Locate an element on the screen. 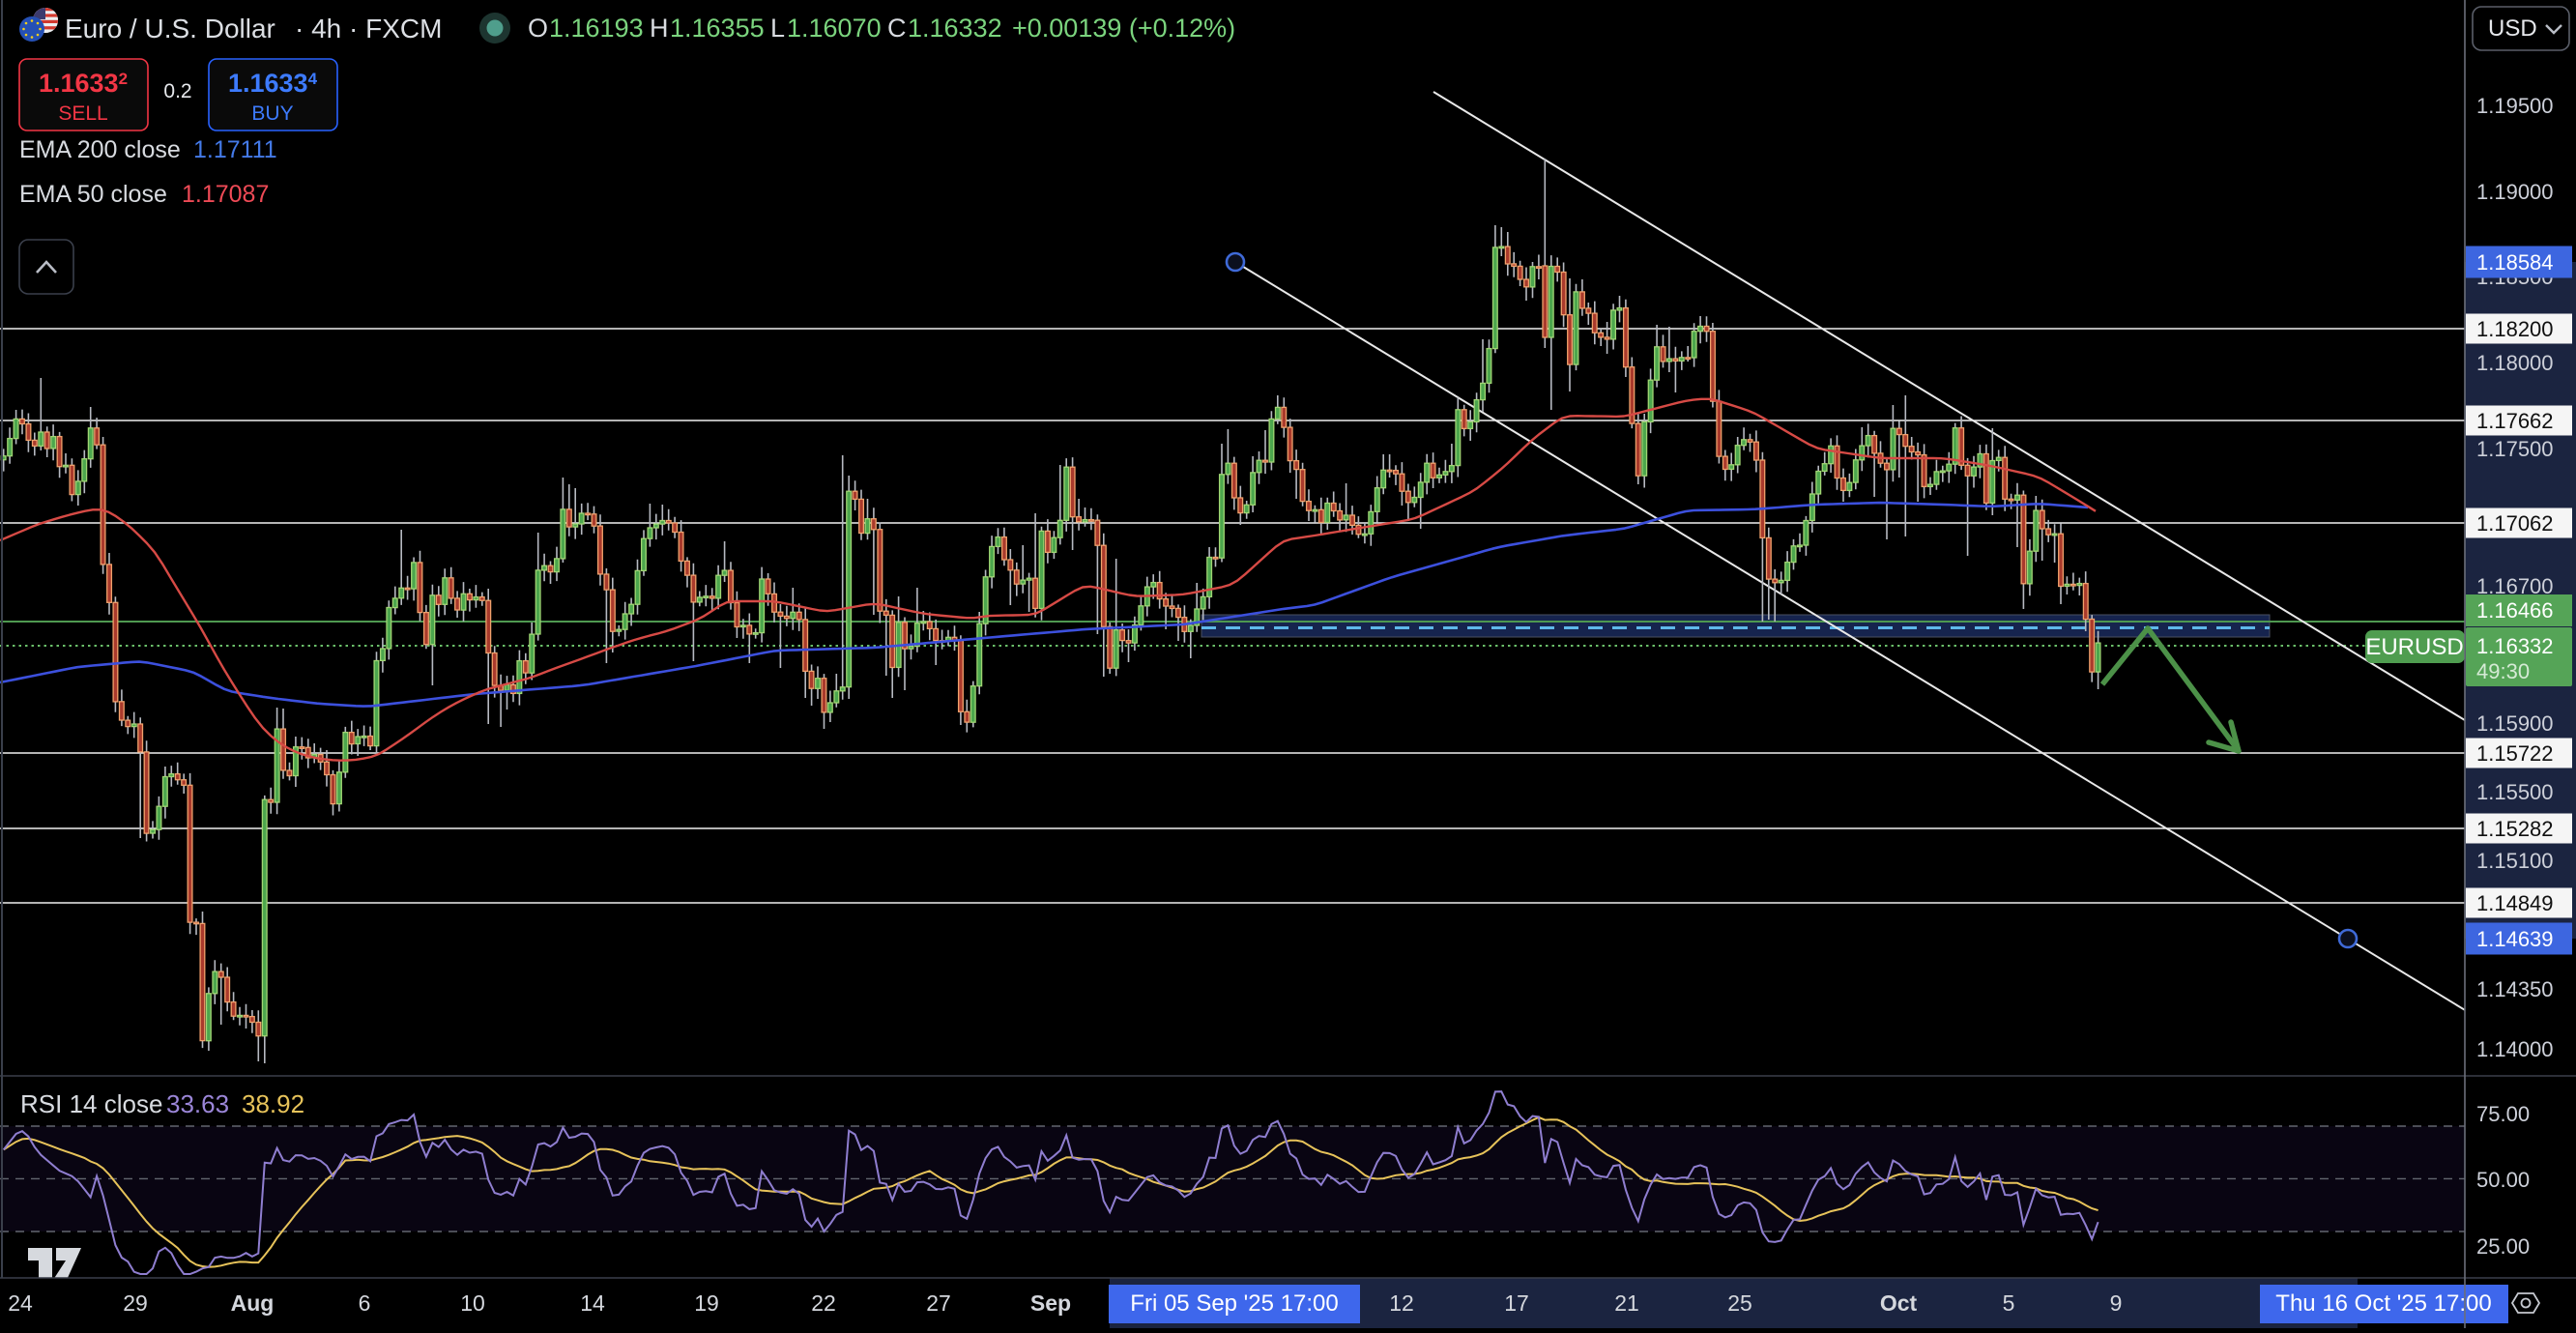 This screenshot has height=1333, width=2576. svg-text: 27 is located at coordinates (938, 1303).